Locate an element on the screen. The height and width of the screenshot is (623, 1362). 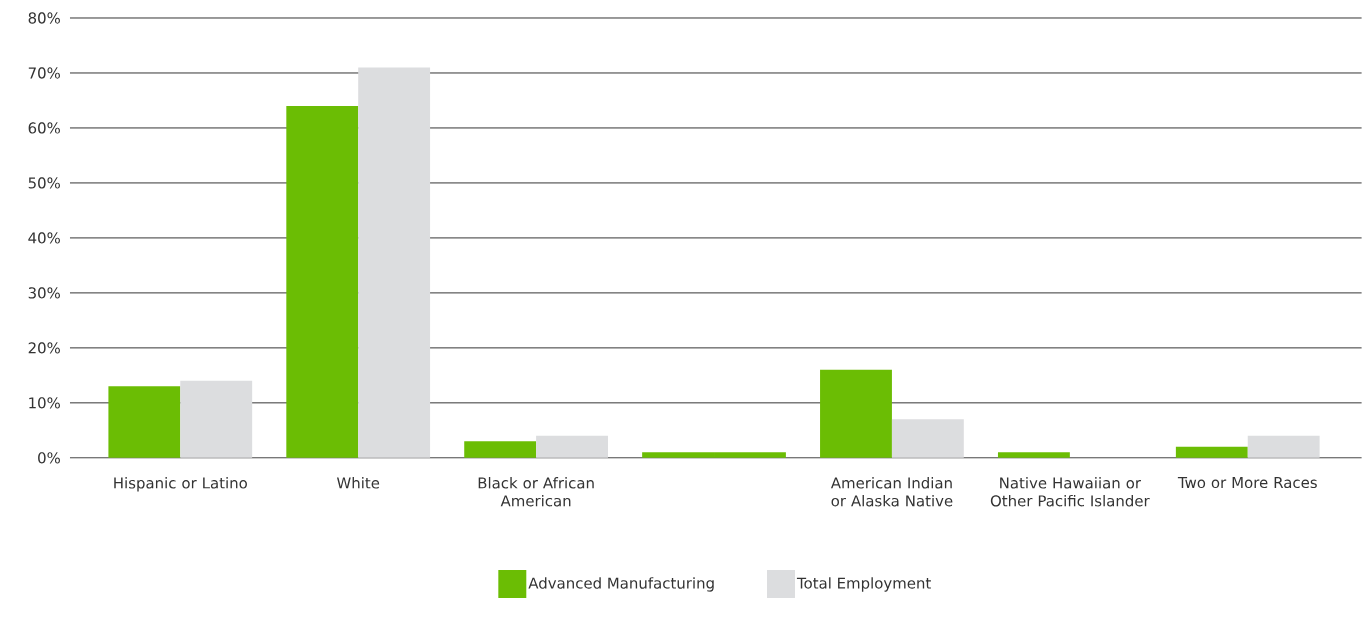
legend-label: Total Employment is located at coordinates (863, 584).